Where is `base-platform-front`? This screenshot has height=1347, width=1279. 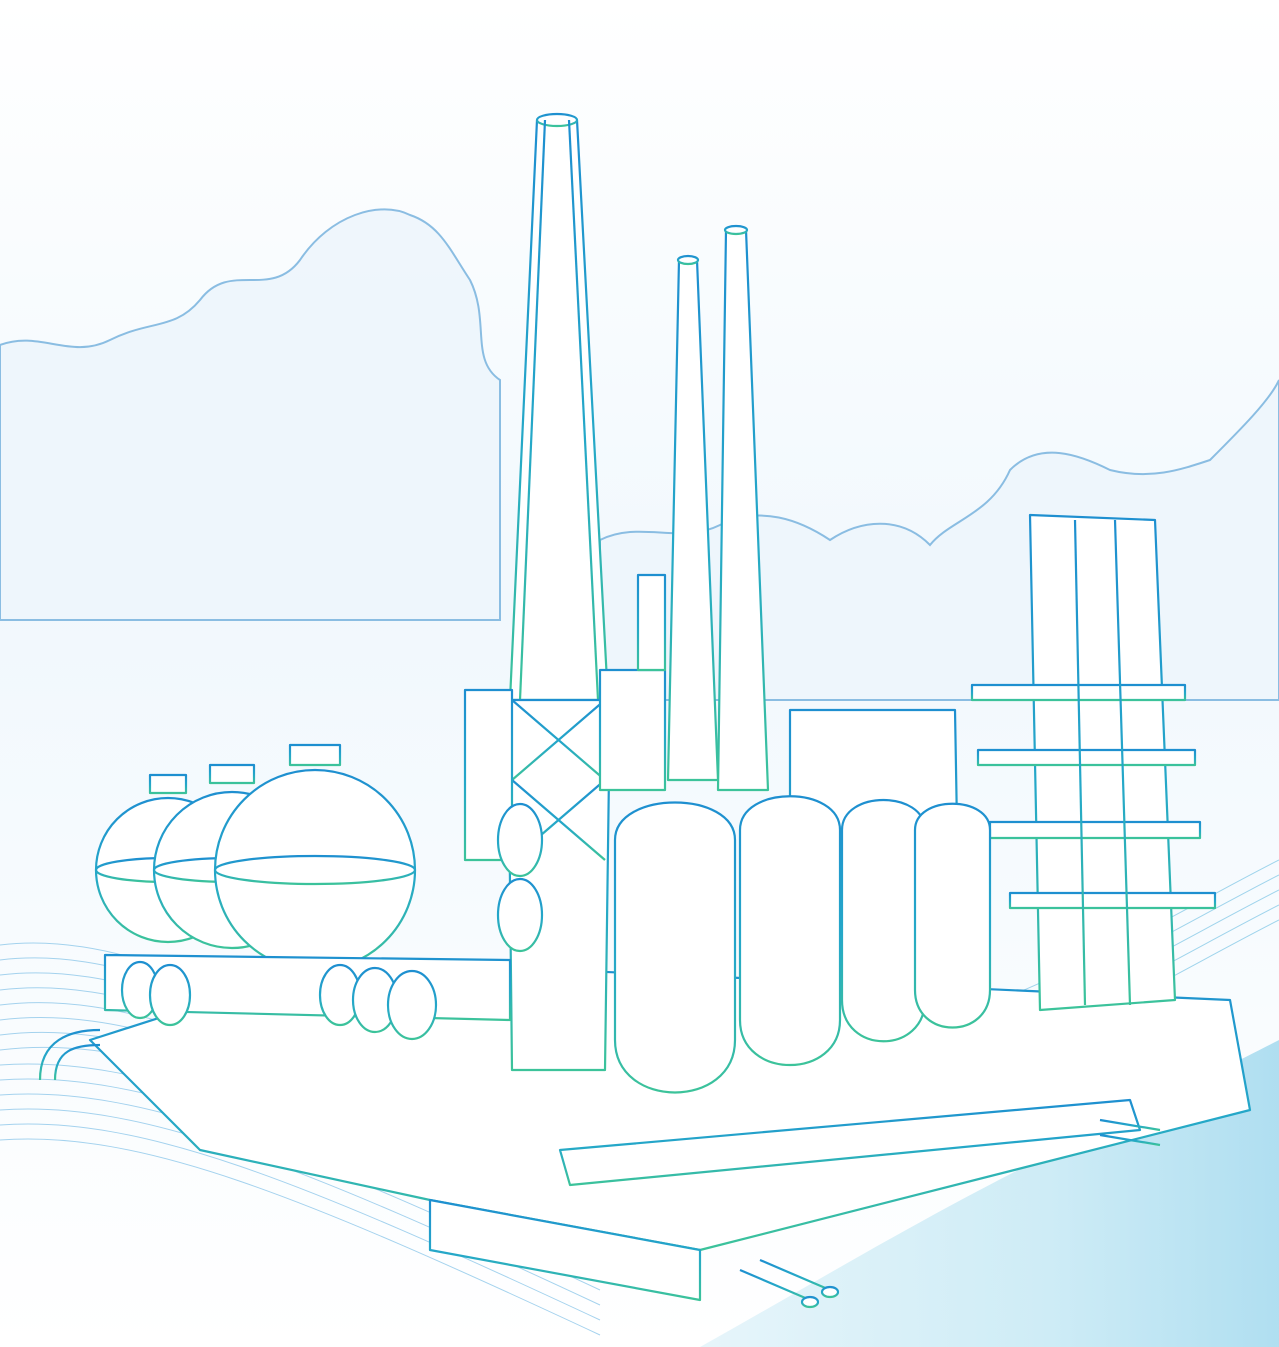 base-platform-front is located at coordinates (565, 1250).